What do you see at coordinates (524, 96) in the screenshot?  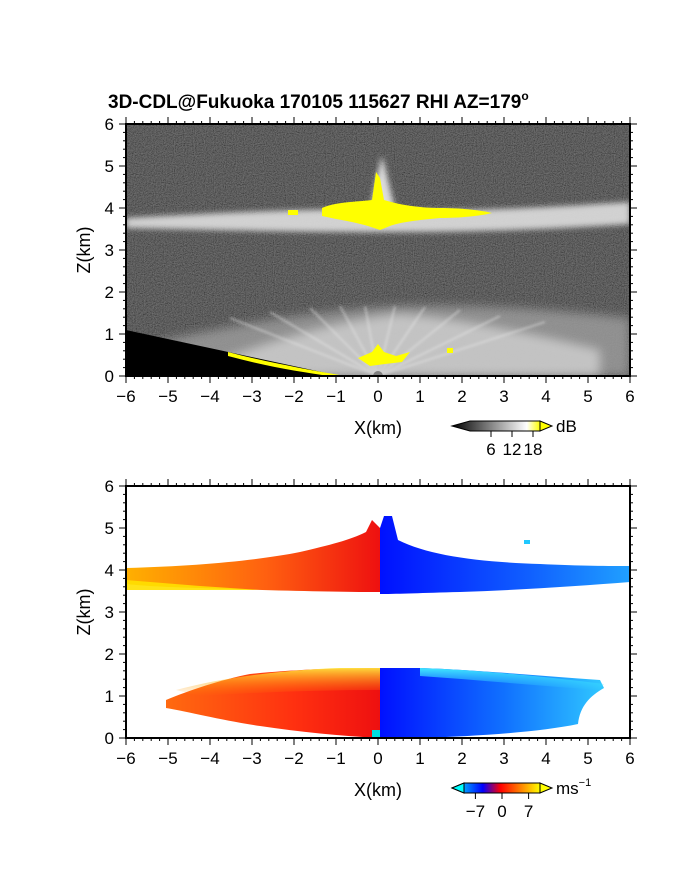 I see `title-degree-superscript: o` at bounding box center [524, 96].